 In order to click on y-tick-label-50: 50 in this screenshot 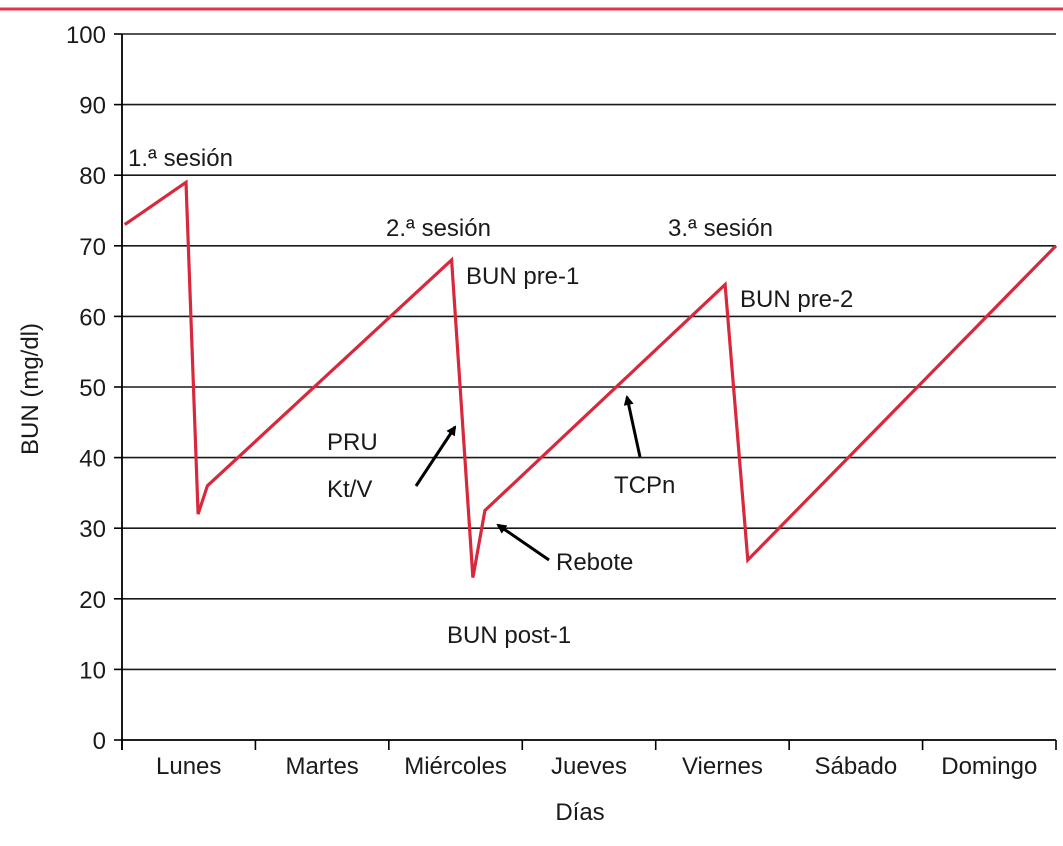, I will do `click(92, 388)`.